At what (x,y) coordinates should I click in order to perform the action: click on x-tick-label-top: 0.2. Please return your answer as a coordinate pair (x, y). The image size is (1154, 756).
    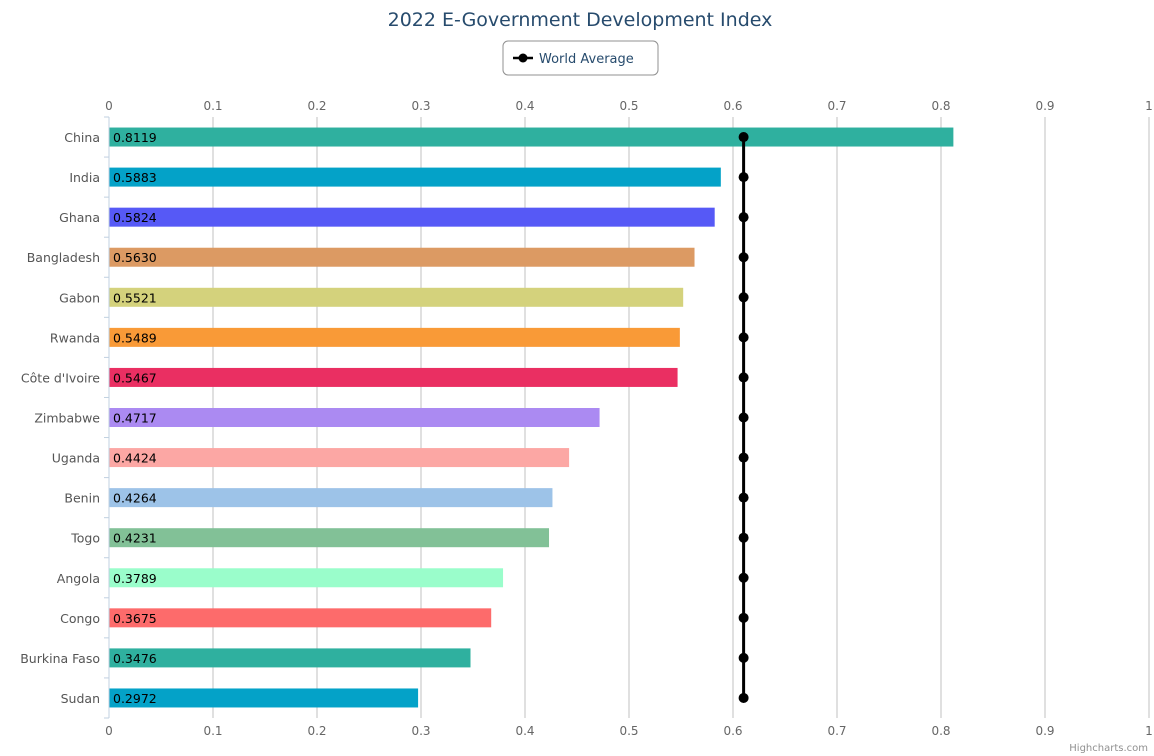
    Looking at the image, I should click on (316, 106).